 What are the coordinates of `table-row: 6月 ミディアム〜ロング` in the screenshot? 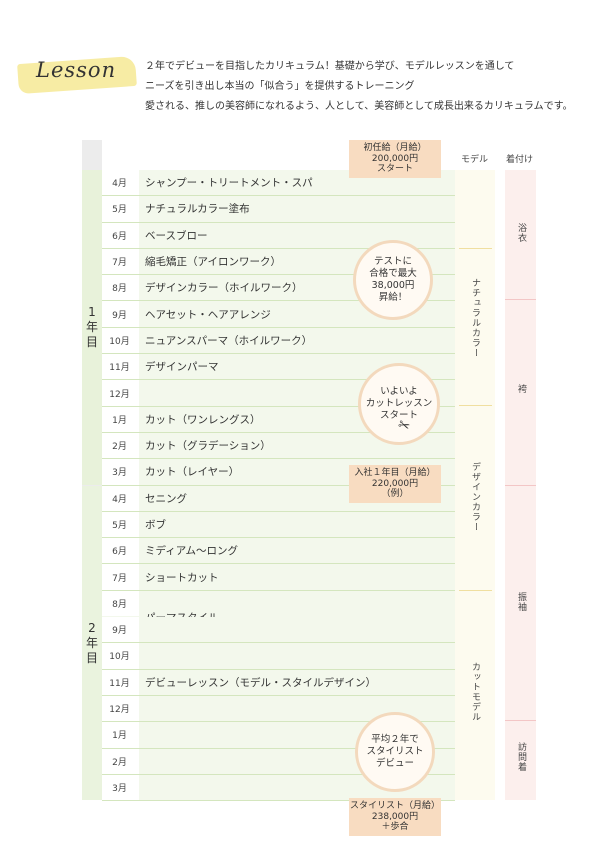 It's located at (278, 551).